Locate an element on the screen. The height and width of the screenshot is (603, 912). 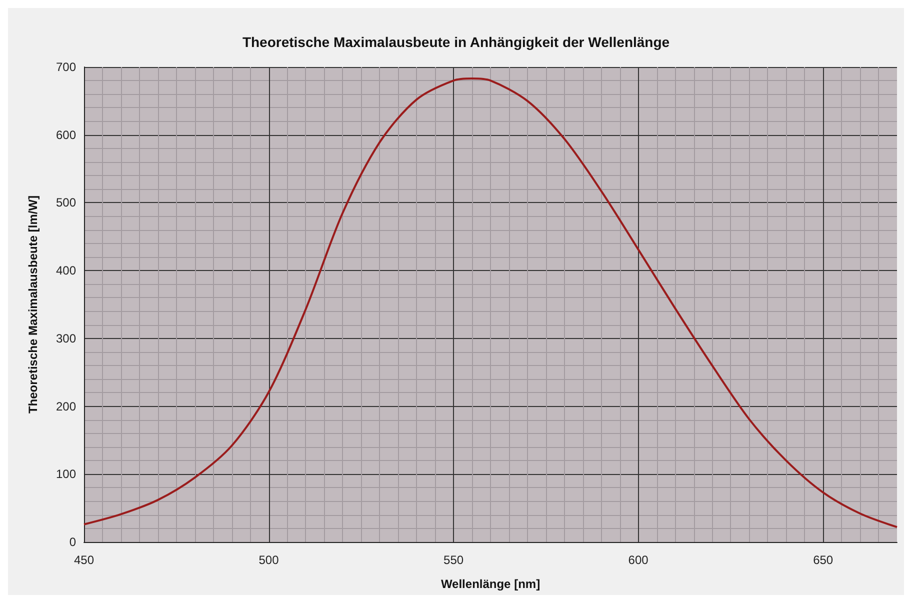
x-tick-label: 600 is located at coordinates (638, 560).